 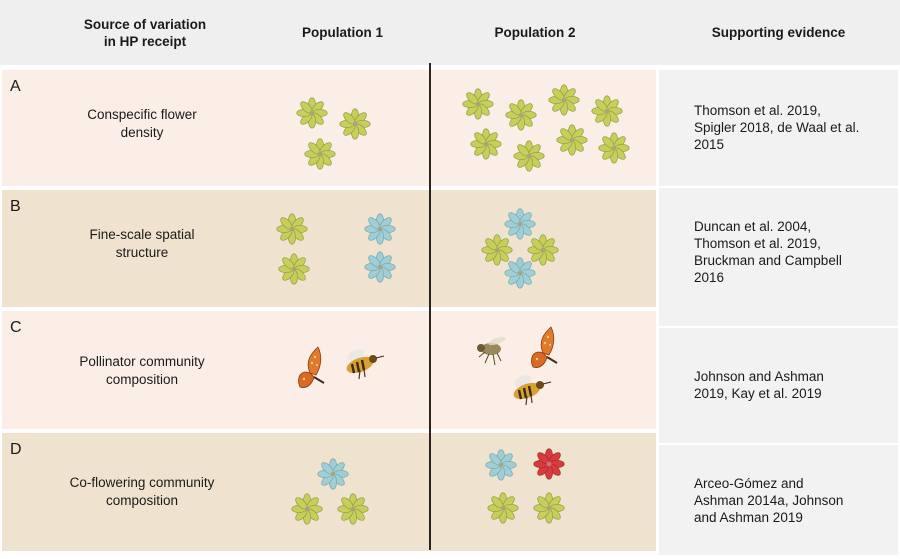 What do you see at coordinates (749, 483) in the screenshot?
I see `evidence-line: Arceo-Gómez and` at bounding box center [749, 483].